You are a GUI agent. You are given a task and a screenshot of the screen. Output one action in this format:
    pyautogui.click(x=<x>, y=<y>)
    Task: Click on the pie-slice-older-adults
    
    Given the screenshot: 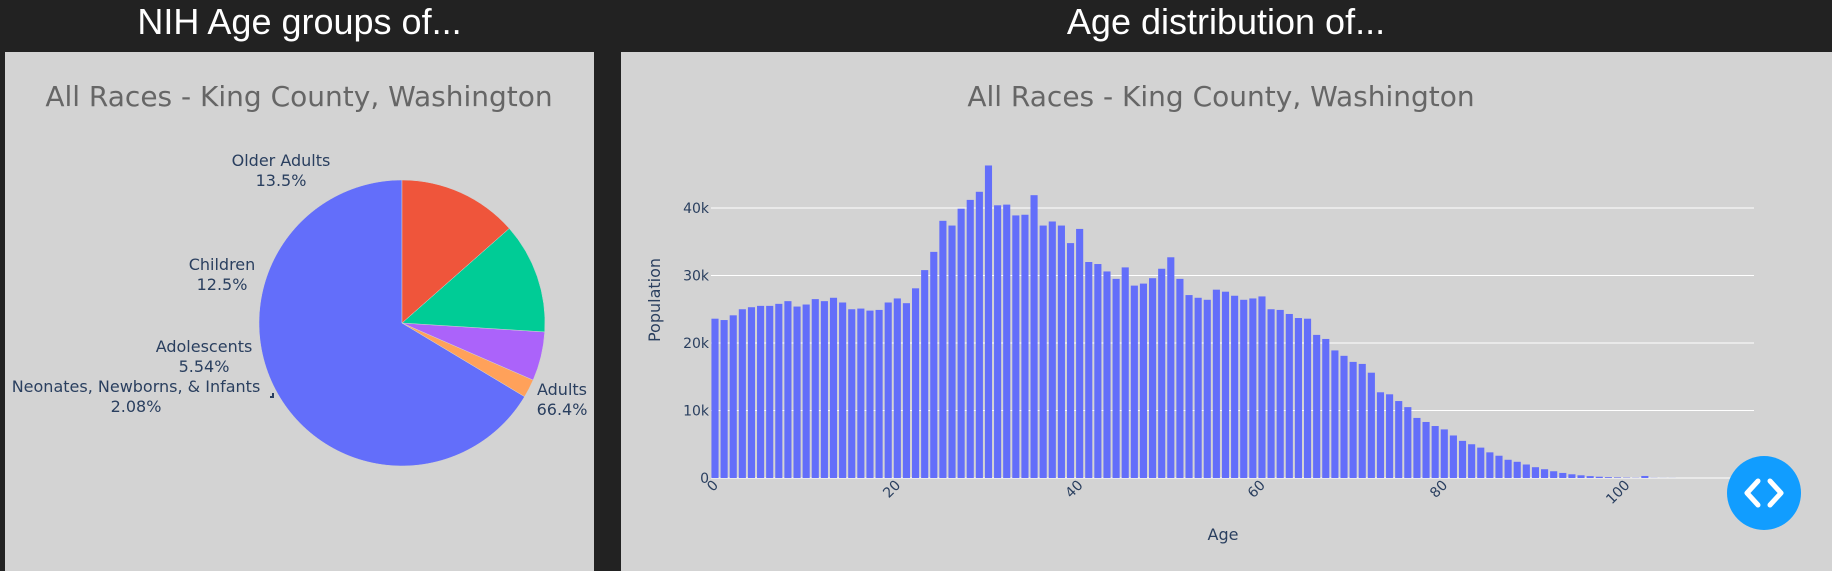 What is the action you would take?
    pyautogui.click(x=455, y=251)
    